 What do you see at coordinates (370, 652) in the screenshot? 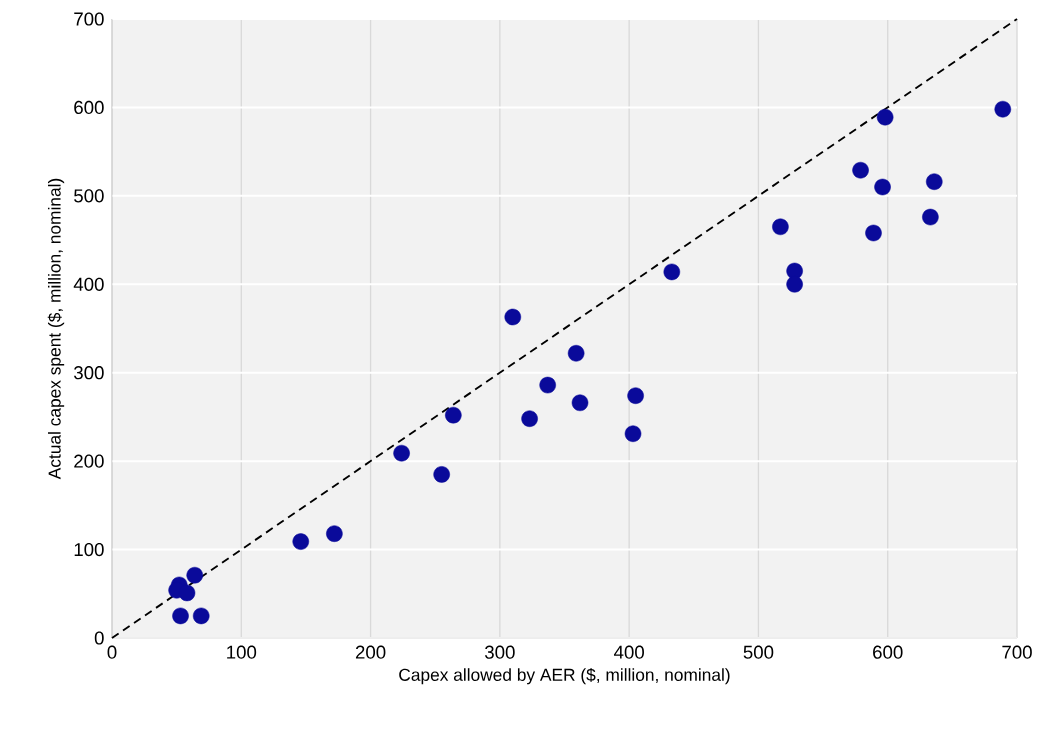
I see `x-tick-label: 200` at bounding box center [370, 652].